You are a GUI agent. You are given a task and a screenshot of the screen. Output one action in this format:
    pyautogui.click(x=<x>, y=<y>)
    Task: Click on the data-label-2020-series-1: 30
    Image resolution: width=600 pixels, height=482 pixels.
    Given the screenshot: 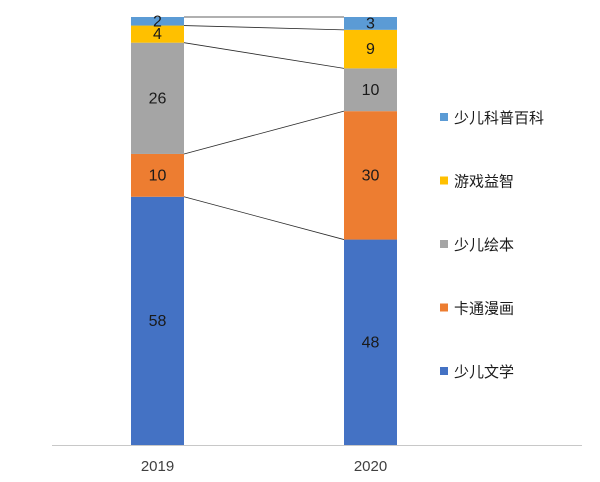 What is the action you would take?
    pyautogui.click(x=371, y=175)
    